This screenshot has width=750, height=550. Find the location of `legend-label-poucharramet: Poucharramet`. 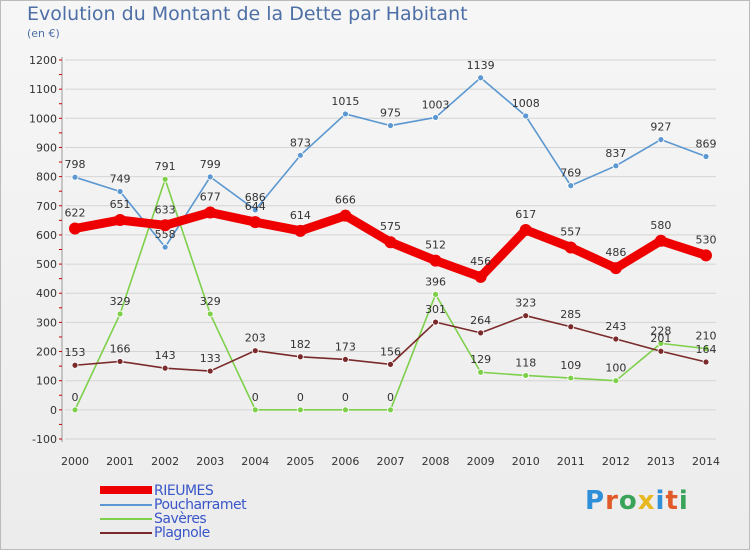

legend-label-poucharramet: Poucharramet is located at coordinates (200, 505).